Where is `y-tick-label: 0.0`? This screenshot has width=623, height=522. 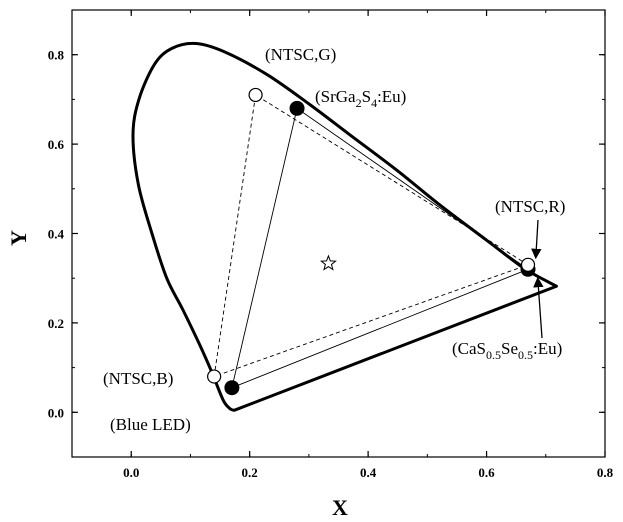 y-tick-label: 0.0 is located at coordinates (56, 412).